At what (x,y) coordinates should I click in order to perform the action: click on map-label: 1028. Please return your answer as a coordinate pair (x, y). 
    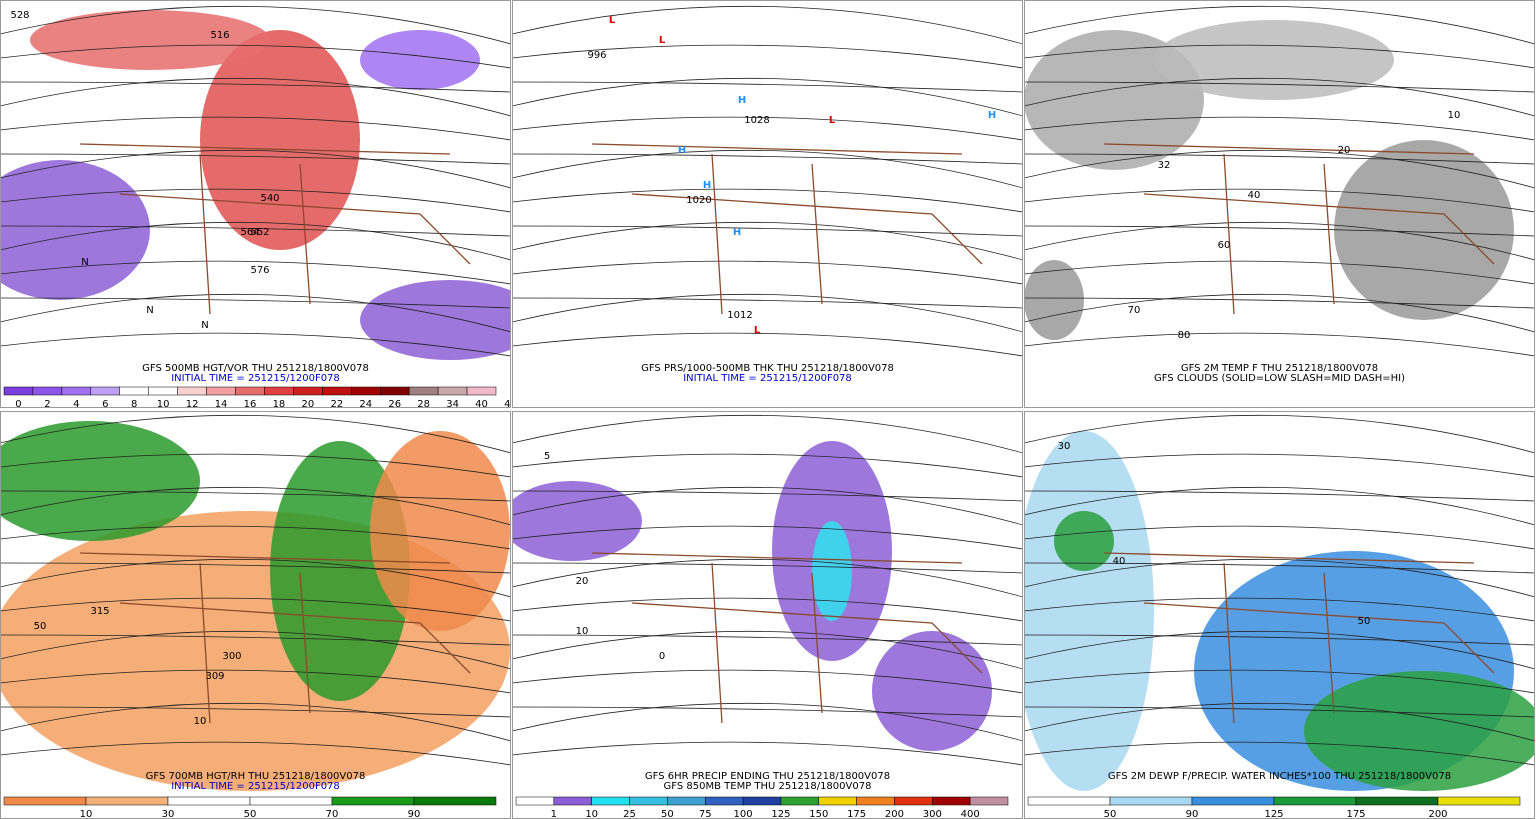
    Looking at the image, I should click on (756, 120).